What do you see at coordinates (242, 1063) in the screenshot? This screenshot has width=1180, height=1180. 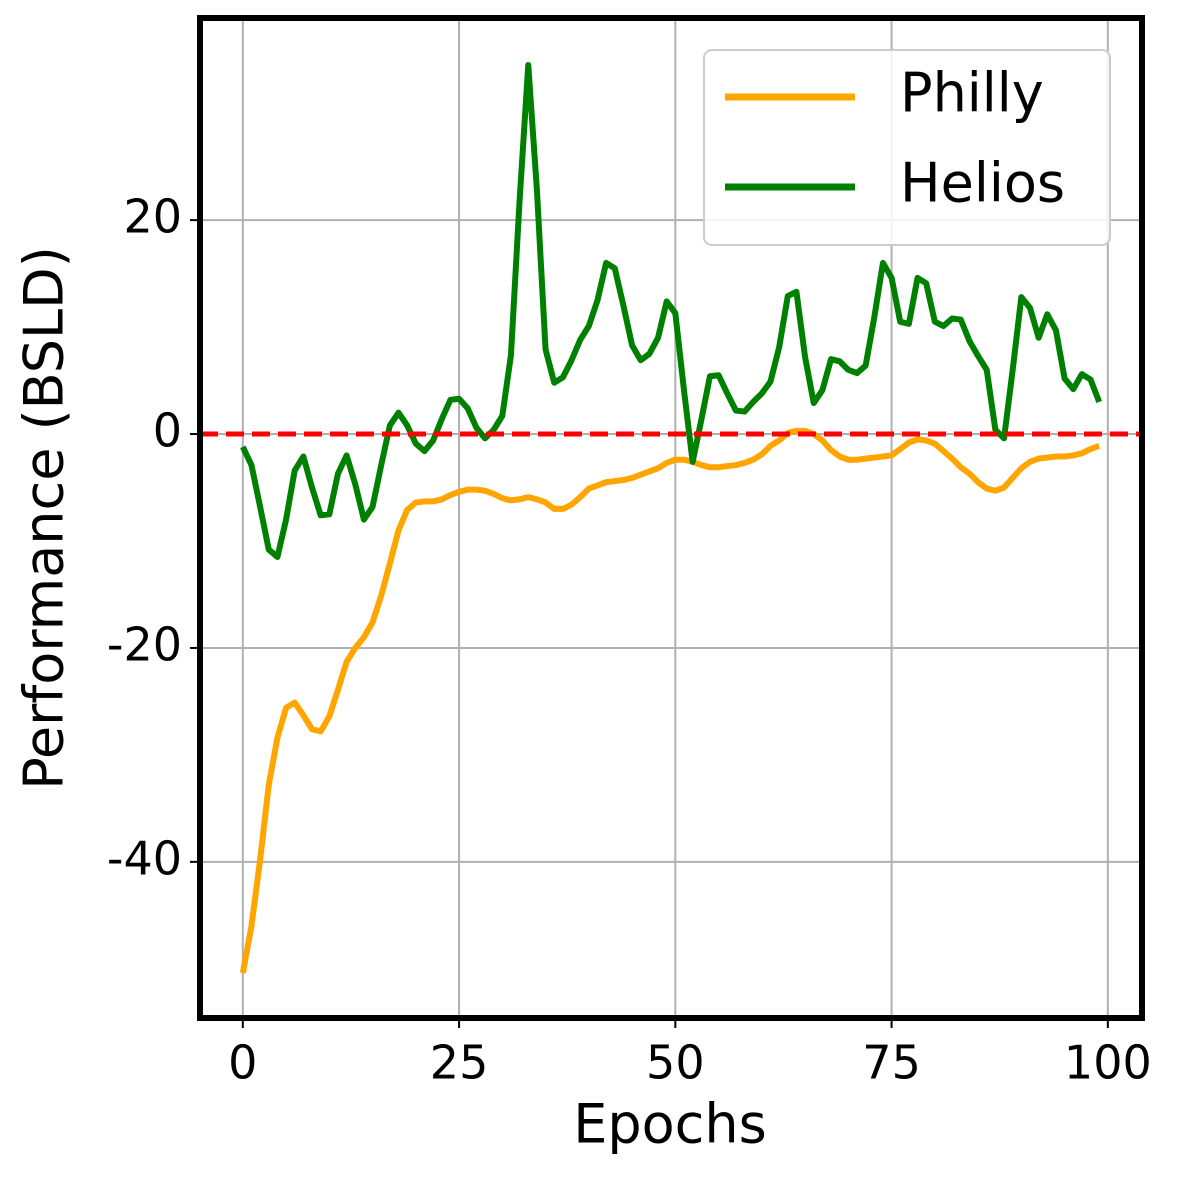 I see `x-tick-label: 0` at bounding box center [242, 1063].